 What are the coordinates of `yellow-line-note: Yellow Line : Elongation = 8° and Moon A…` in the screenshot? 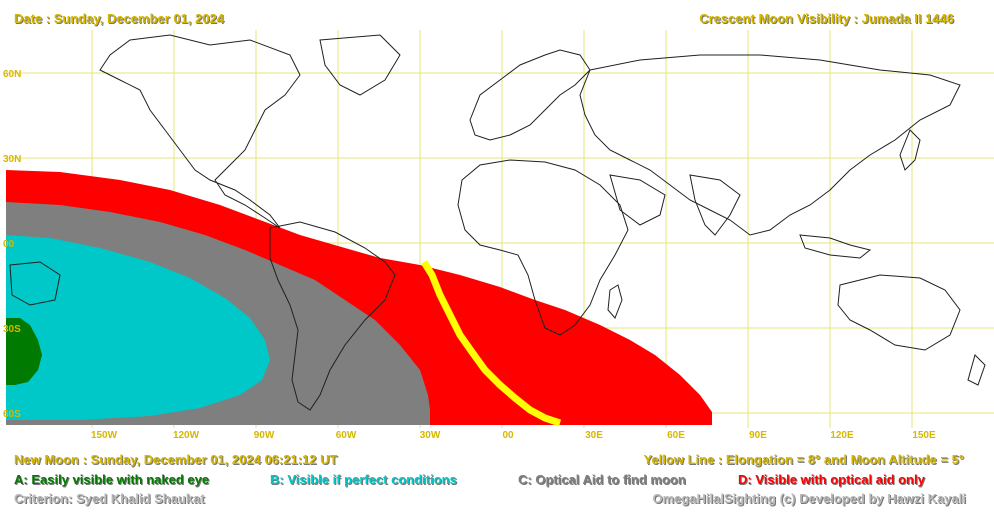 It's located at (804, 459).